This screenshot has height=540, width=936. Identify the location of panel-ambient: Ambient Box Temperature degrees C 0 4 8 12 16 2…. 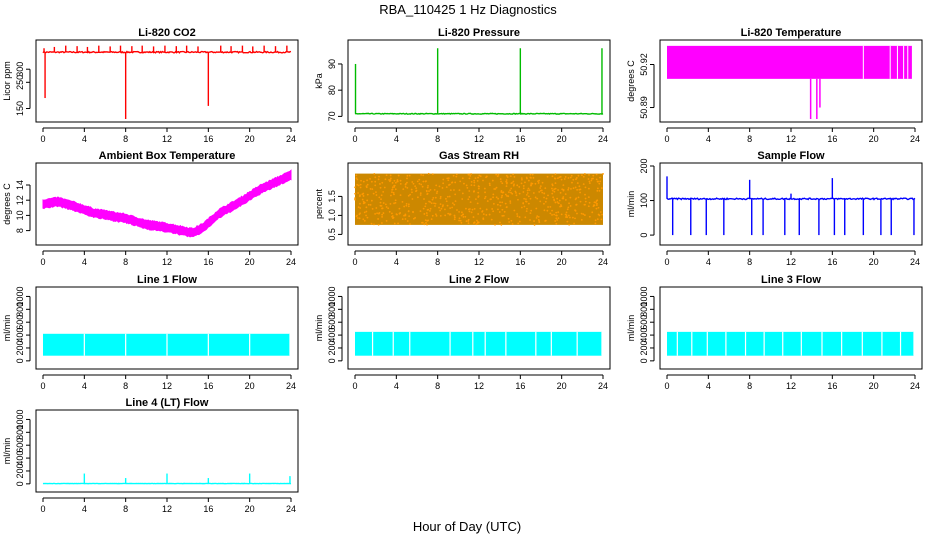
(150, 208).